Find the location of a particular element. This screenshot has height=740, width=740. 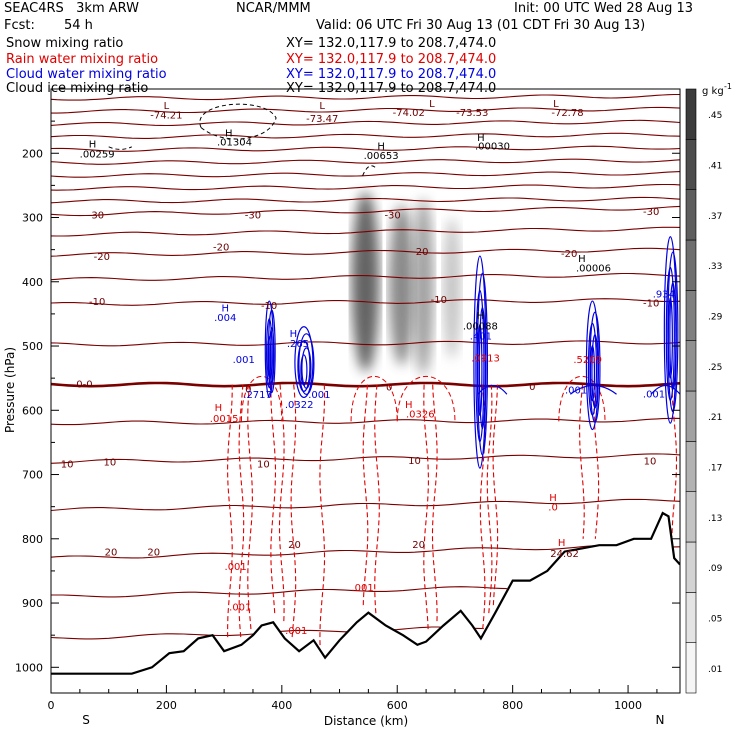

isotherm-label-12: 0-0 is located at coordinates (84, 384).